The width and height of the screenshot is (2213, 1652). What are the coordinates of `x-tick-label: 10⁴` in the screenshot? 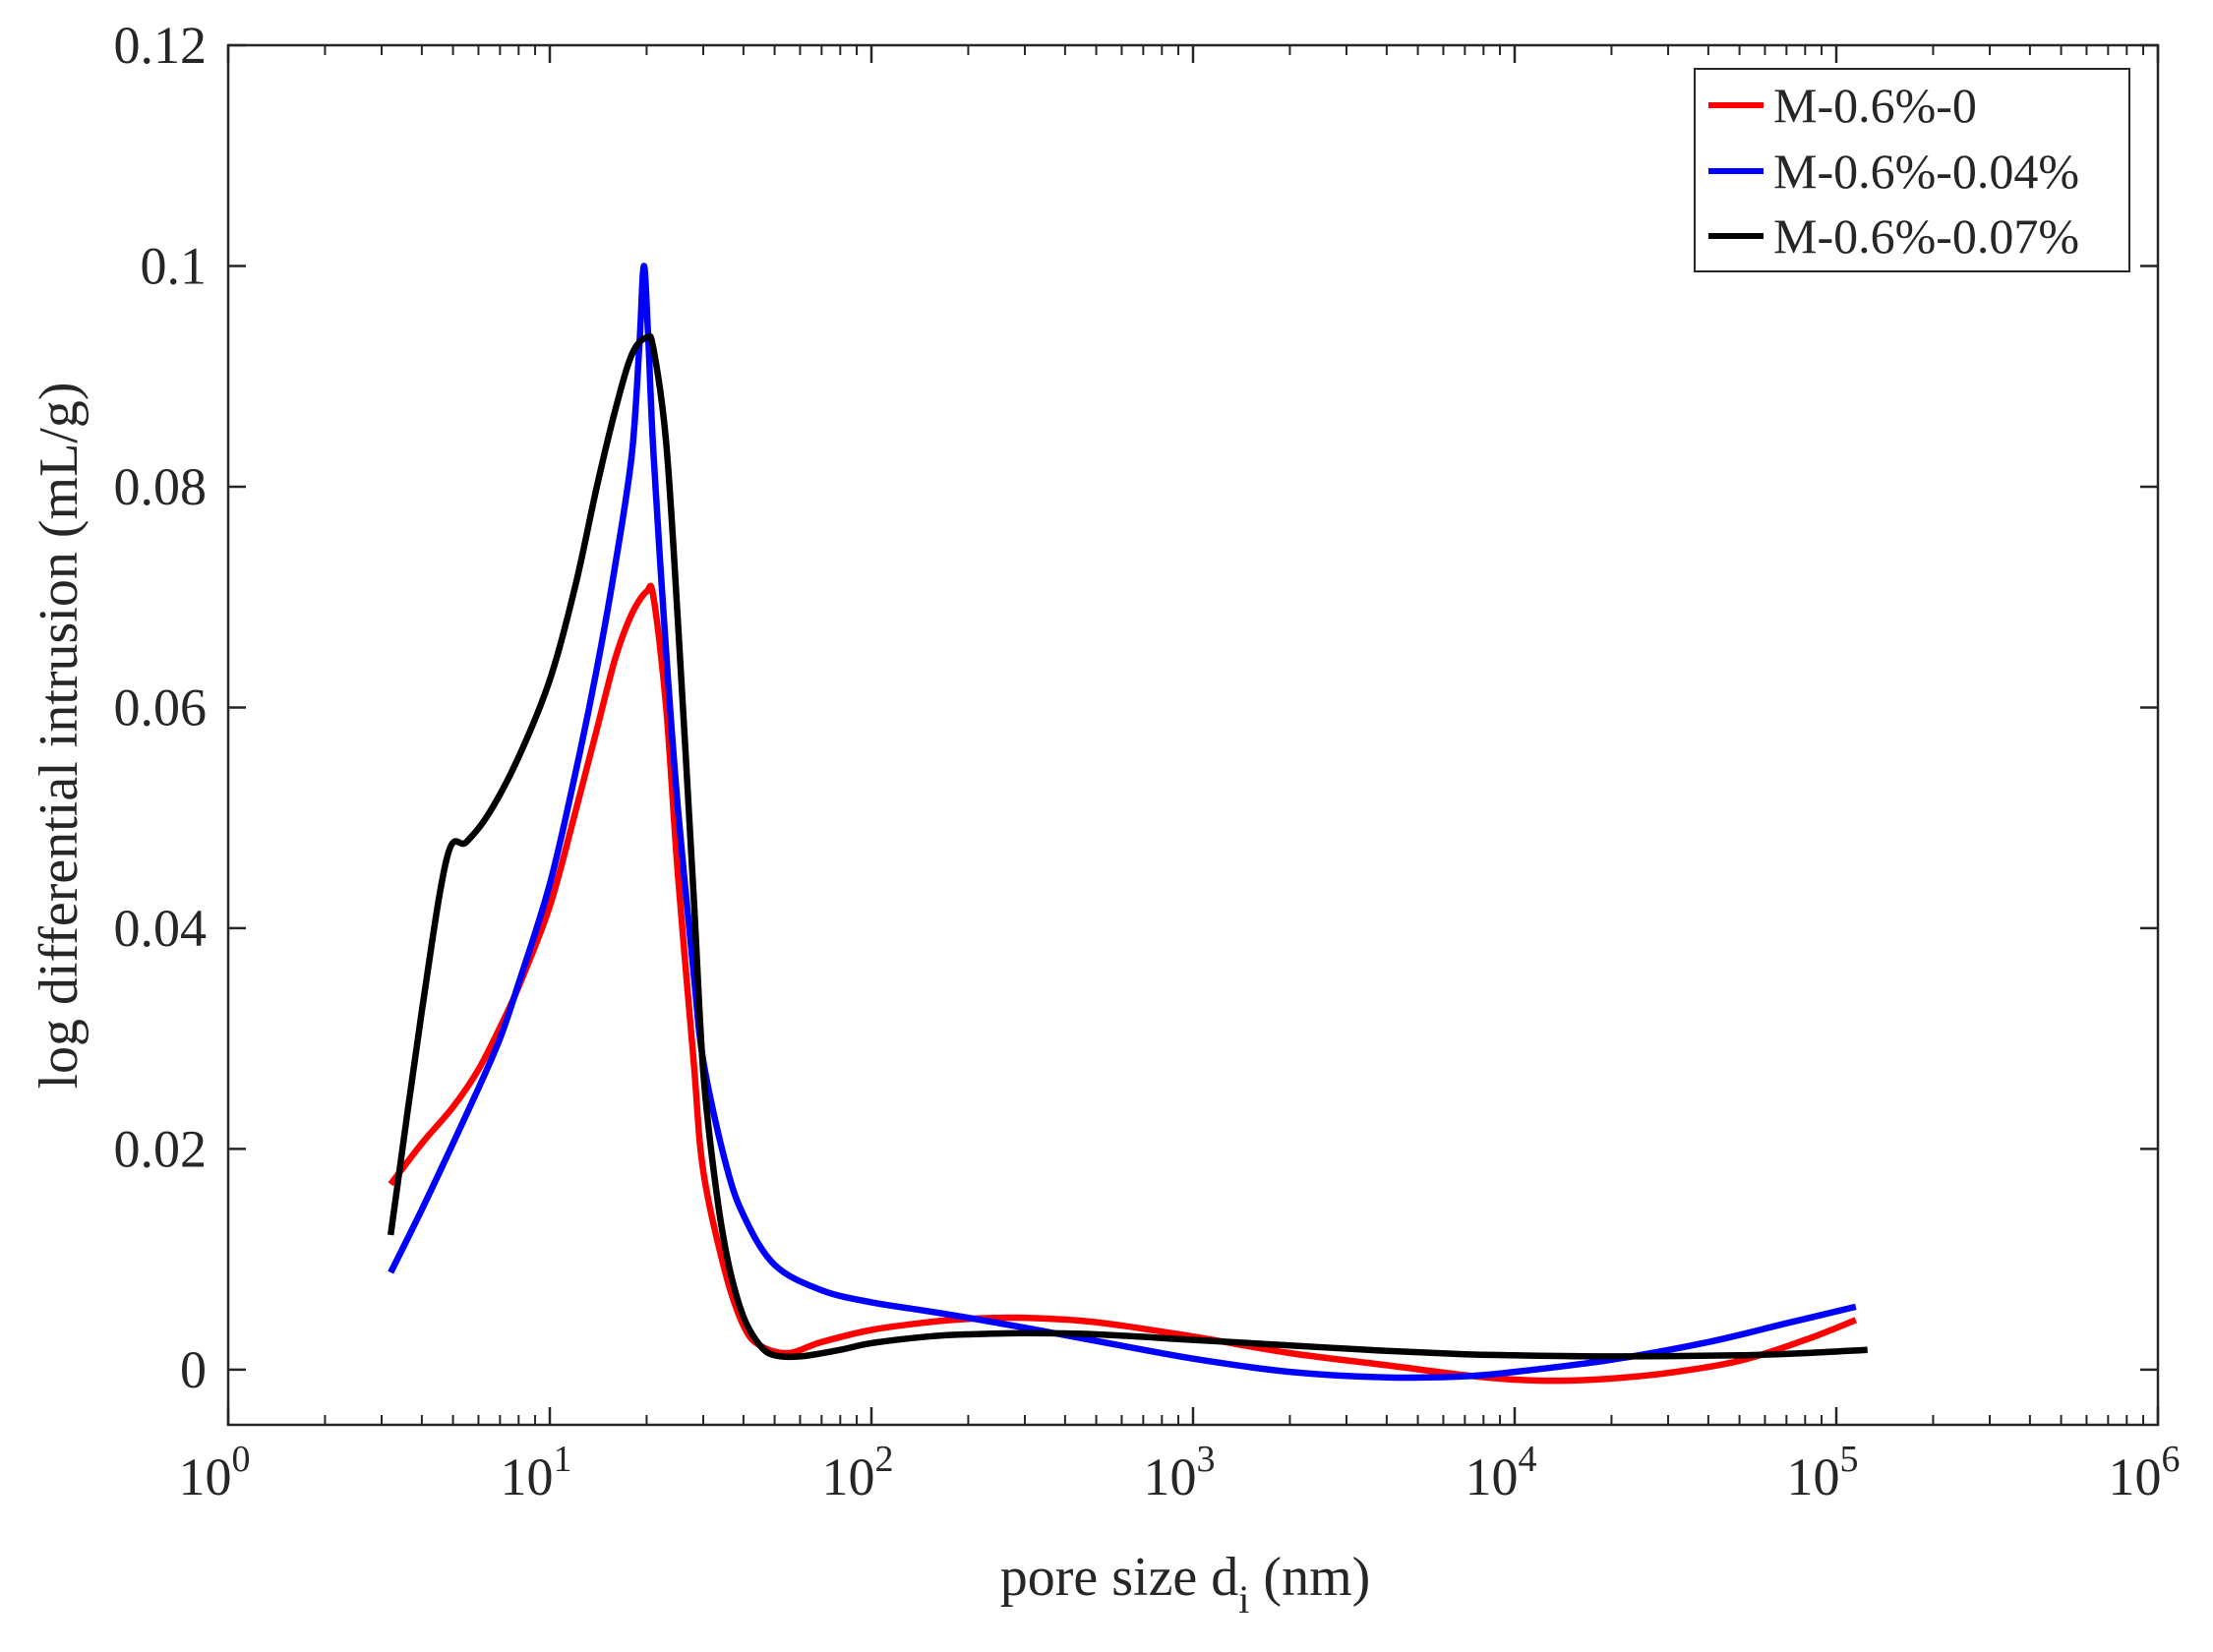 It's located at (1501, 1472).